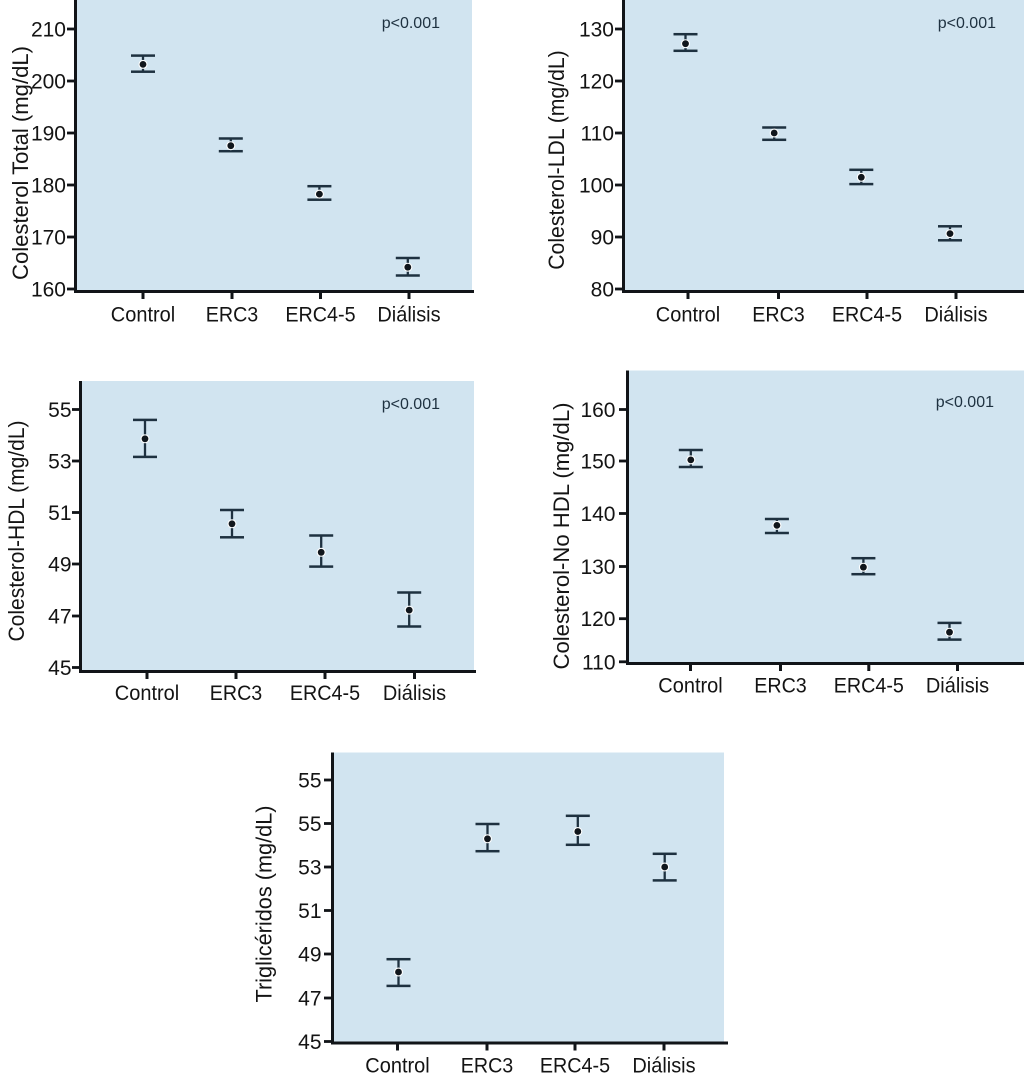 Image resolution: width=1024 pixels, height=1076 pixels. What do you see at coordinates (602, 290) in the screenshot?
I see `svg-text: 80` at bounding box center [602, 290].